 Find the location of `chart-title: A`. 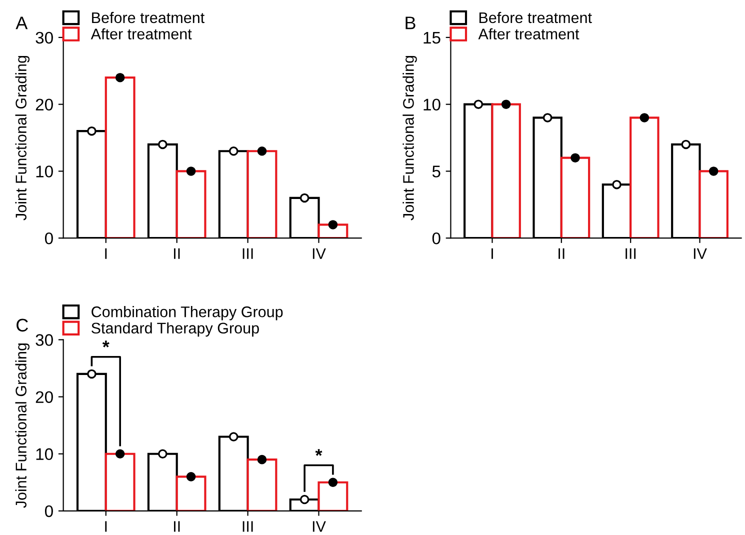

chart-title: A is located at coordinates (22, 23).